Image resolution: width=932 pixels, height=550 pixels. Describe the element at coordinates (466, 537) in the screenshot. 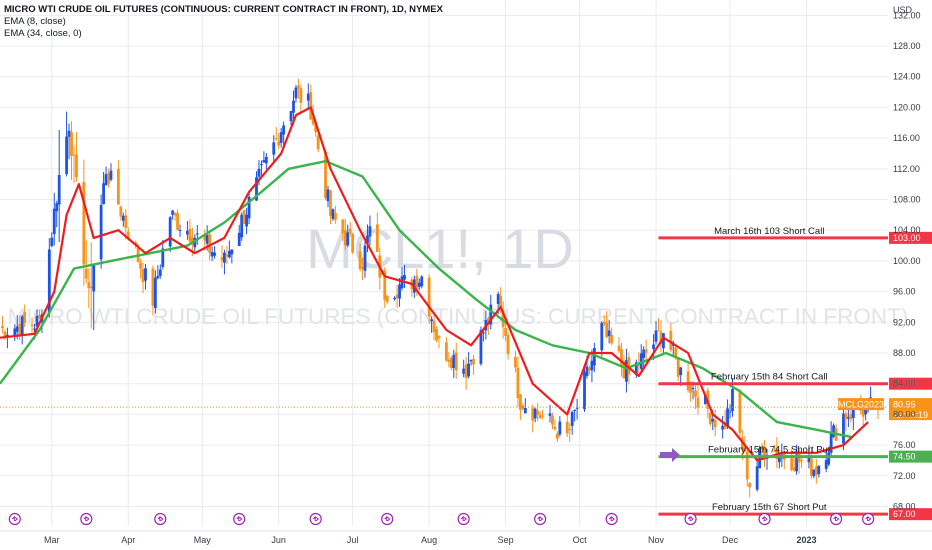

I see `time-axis: Mar Apr May Jun Jul Aug Sep Oct Nov Dec 2023` at that location.